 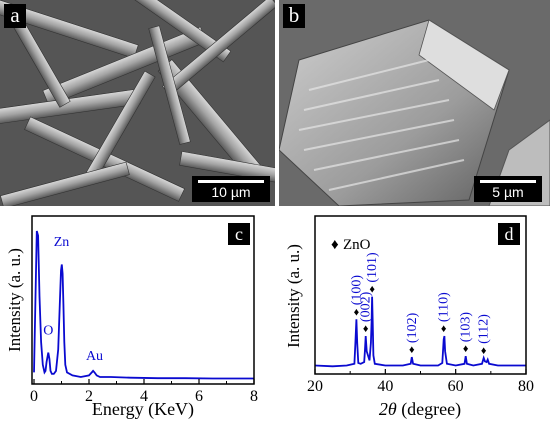 What do you see at coordinates (372, 267) in the screenshot?
I see `peak-label: (101)` at bounding box center [372, 267].